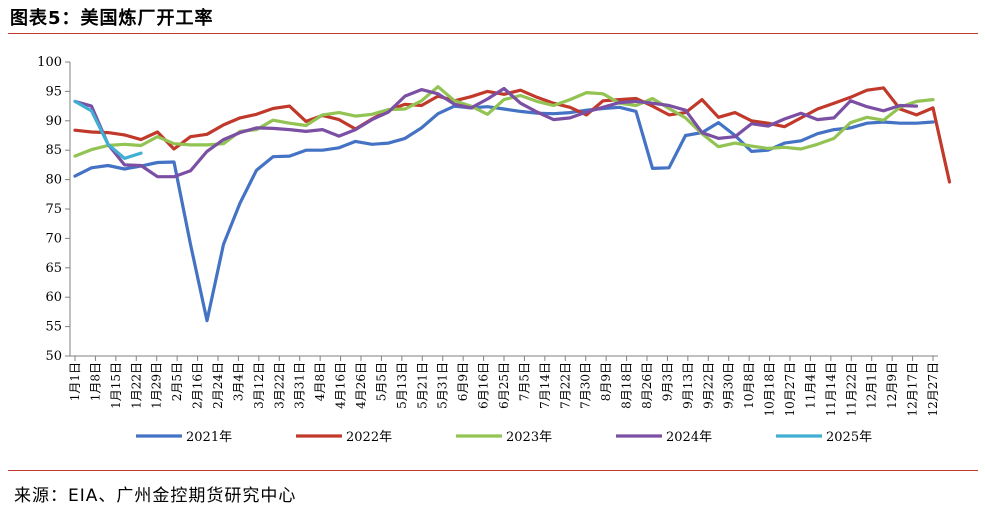 This screenshot has width=985, height=509. What do you see at coordinates (849, 437) in the screenshot?
I see `legend-label-4: 2025年` at bounding box center [849, 437].